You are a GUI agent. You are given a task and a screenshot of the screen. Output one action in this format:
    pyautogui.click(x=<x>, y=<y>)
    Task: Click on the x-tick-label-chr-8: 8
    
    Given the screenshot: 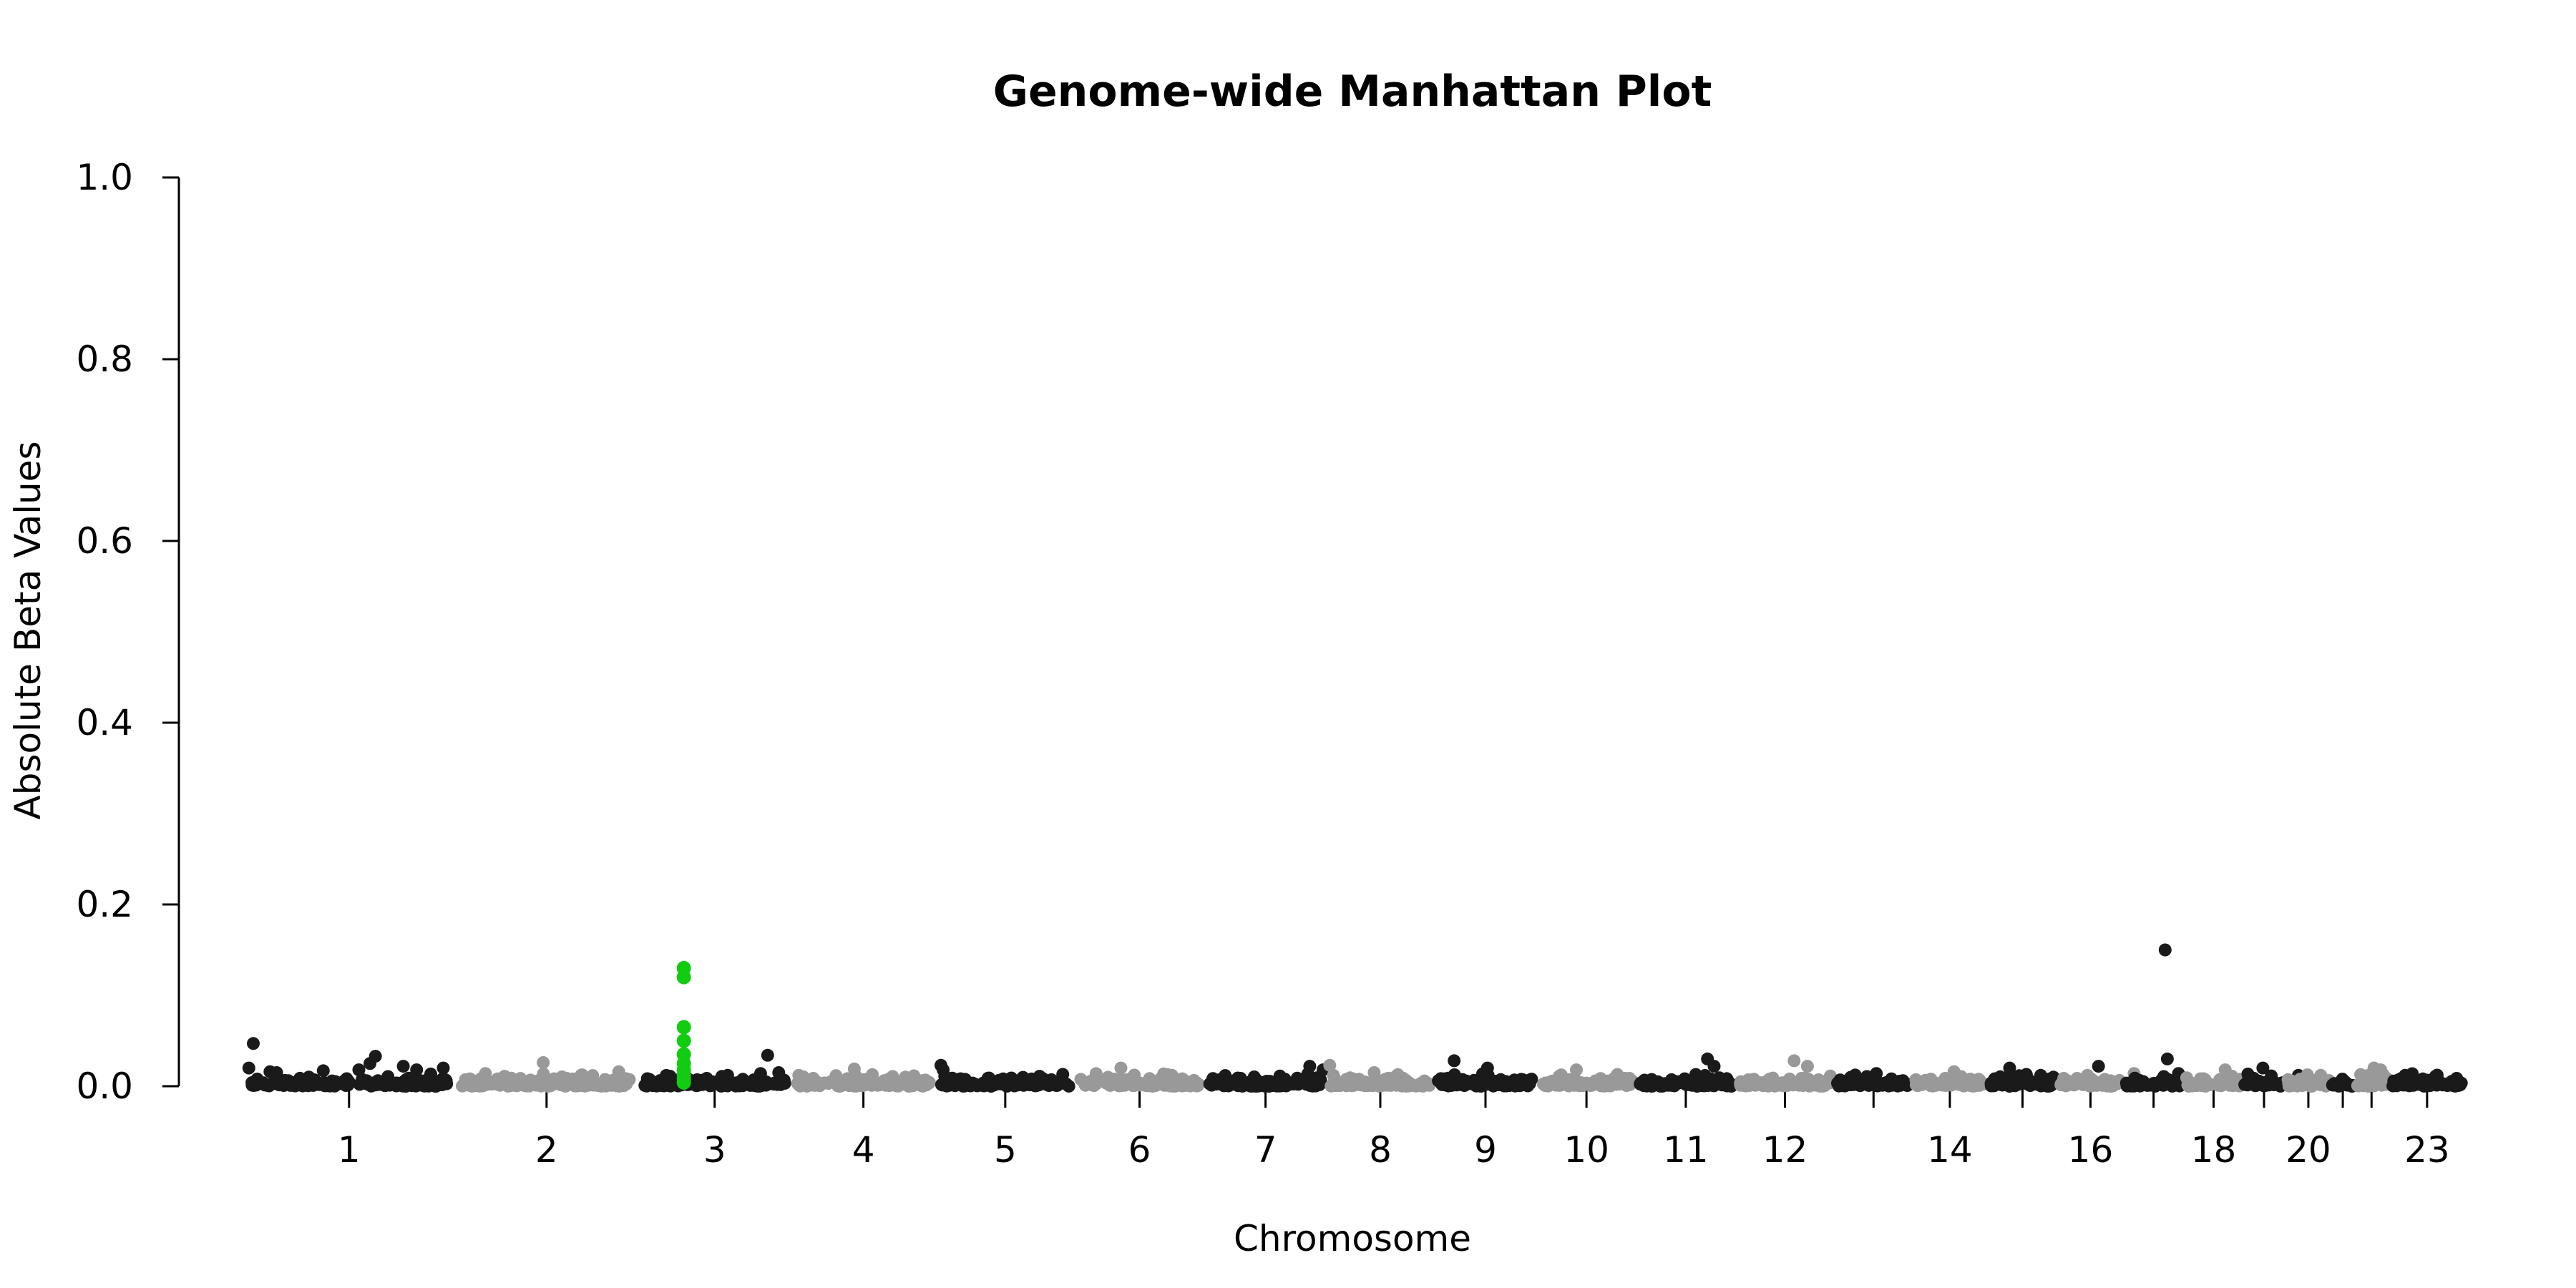 What is the action you would take?
    pyautogui.click(x=1380, y=1150)
    